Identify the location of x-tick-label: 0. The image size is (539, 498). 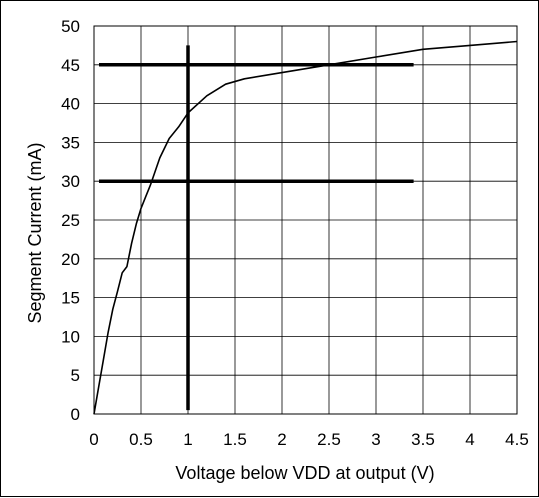
(93, 439).